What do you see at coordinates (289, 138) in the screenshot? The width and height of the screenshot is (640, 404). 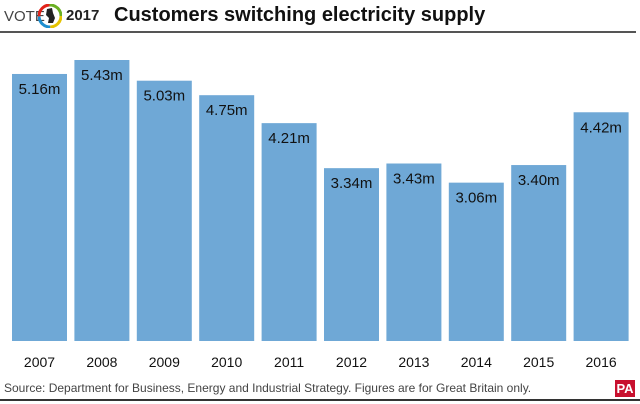 I see `data-label: 4.21m` at bounding box center [289, 138].